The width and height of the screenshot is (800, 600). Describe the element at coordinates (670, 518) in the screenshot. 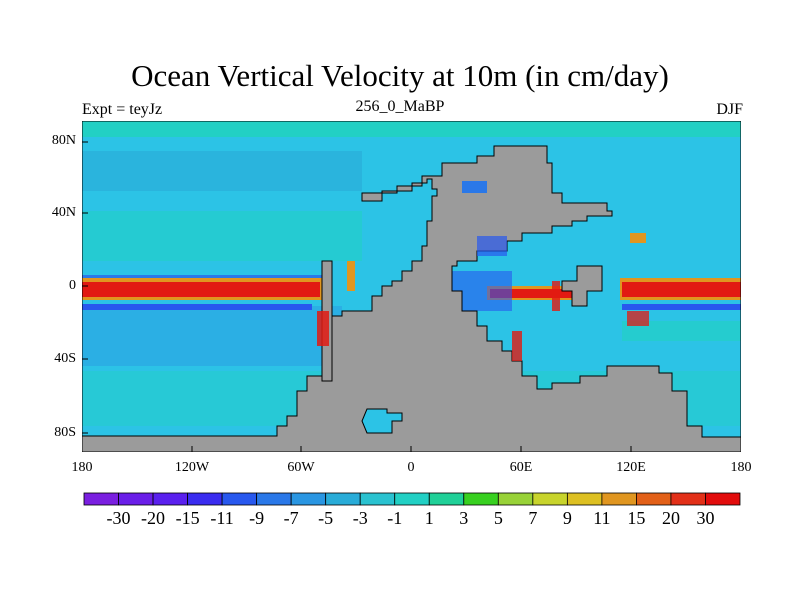

I see `colorbar-label: 20` at that location.